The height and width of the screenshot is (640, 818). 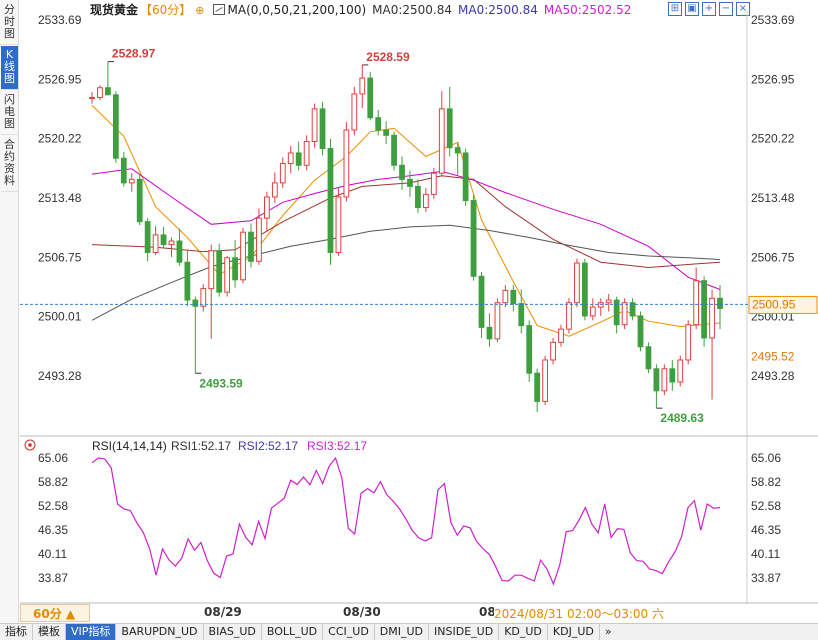 I want to click on rsi-tick-left: 65.06, so click(x=53, y=458).